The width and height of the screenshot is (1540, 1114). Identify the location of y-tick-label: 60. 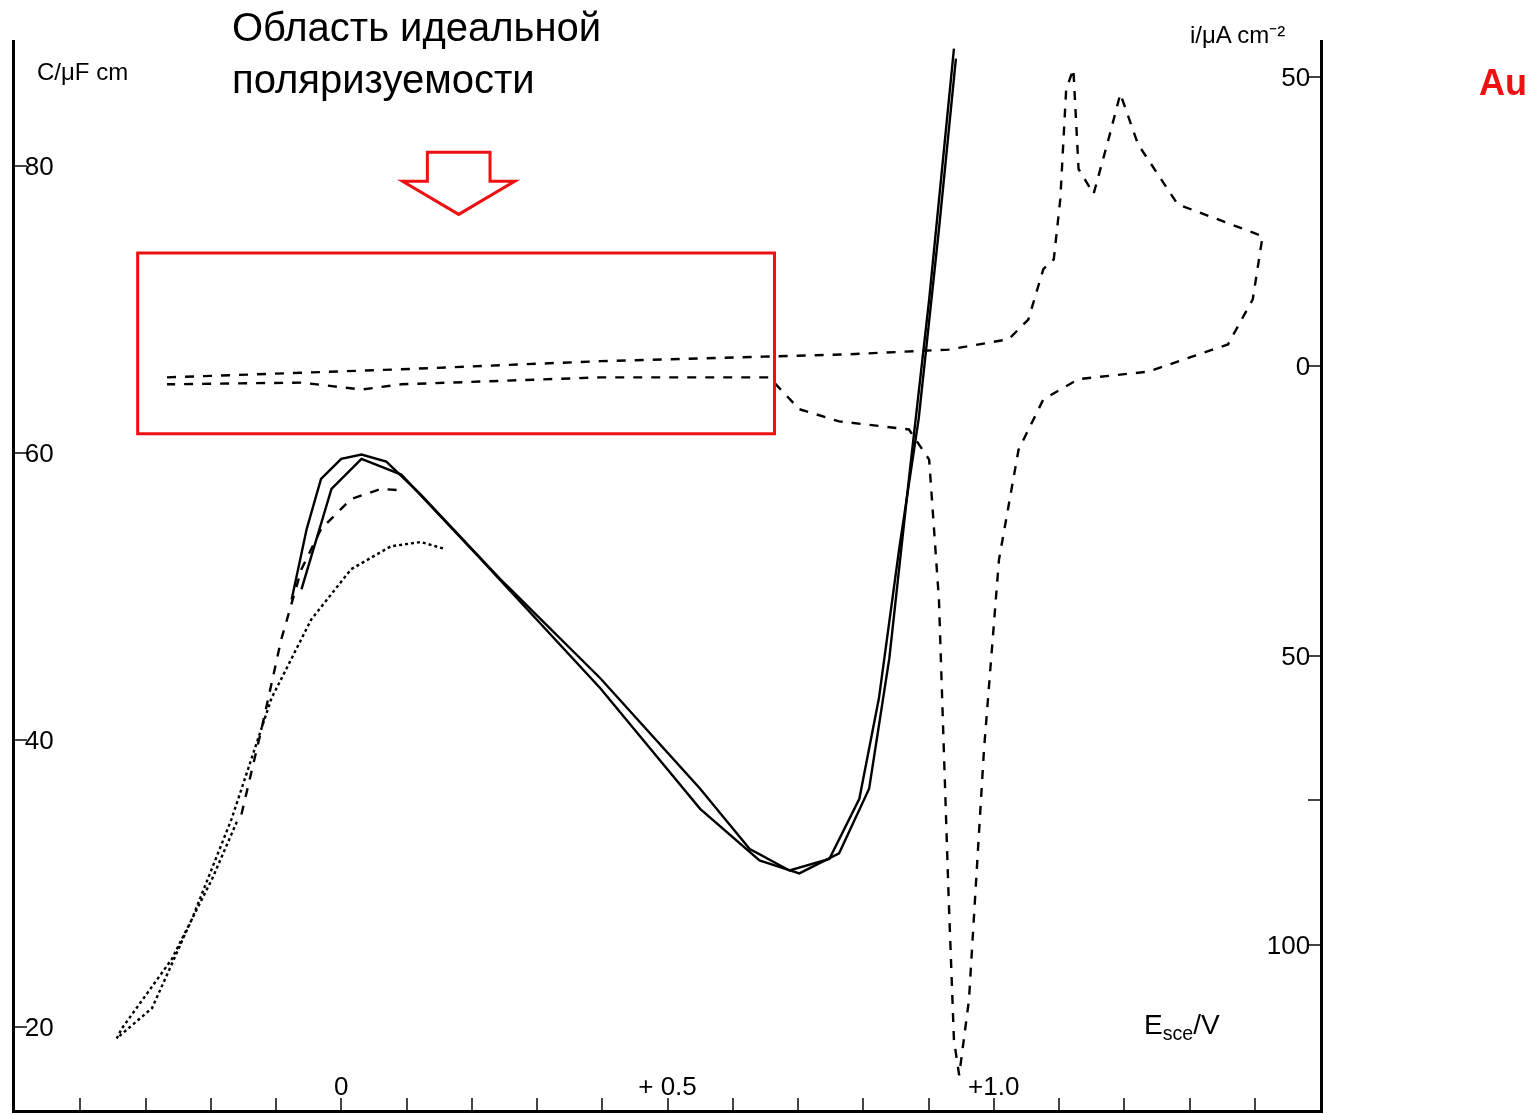
(39, 453).